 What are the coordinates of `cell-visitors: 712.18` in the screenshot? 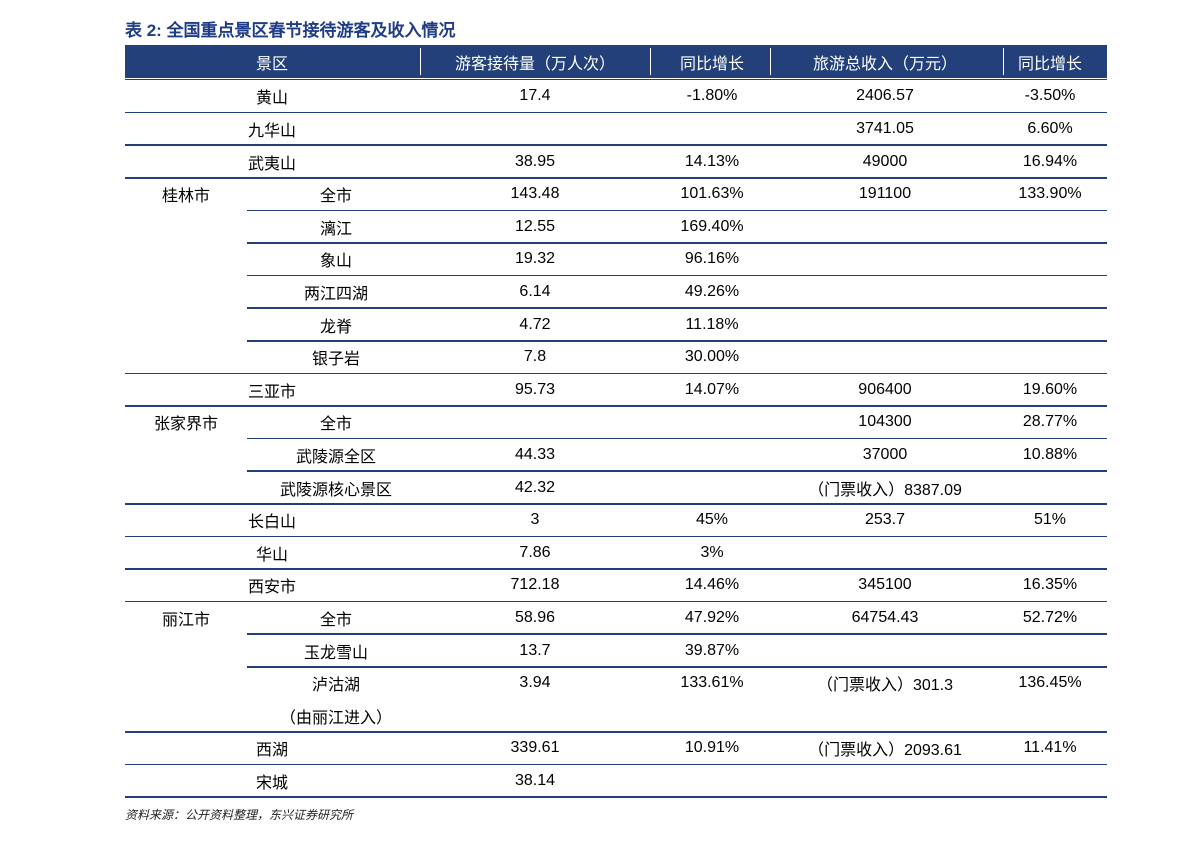 It's located at (535, 585).